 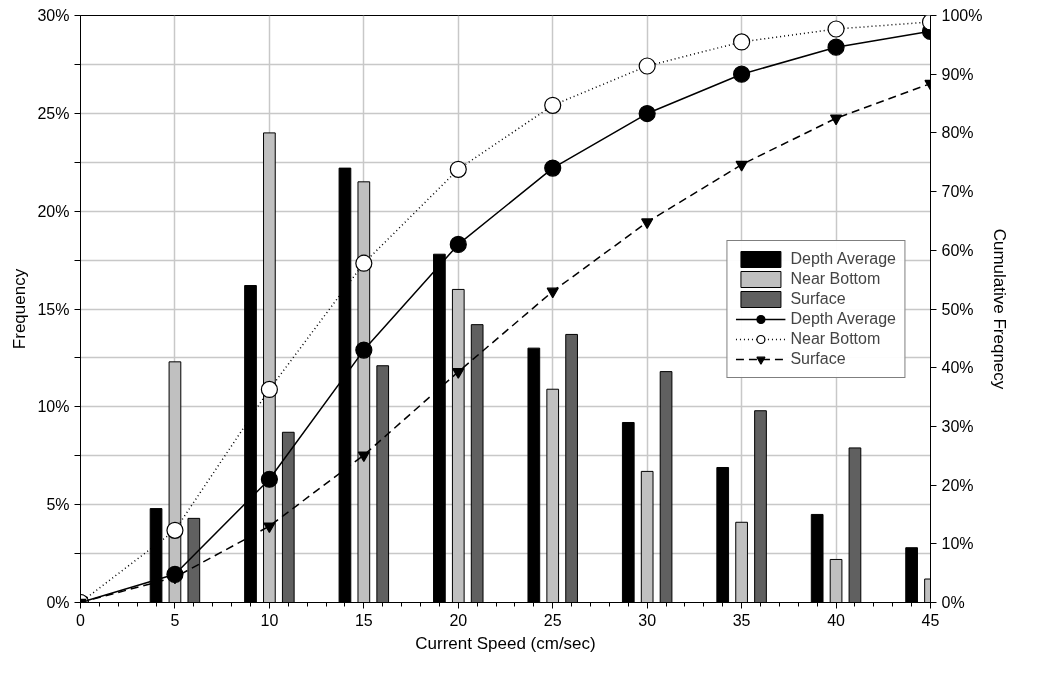 I want to click on y2-tick-label: 70%, so click(x=957, y=192).